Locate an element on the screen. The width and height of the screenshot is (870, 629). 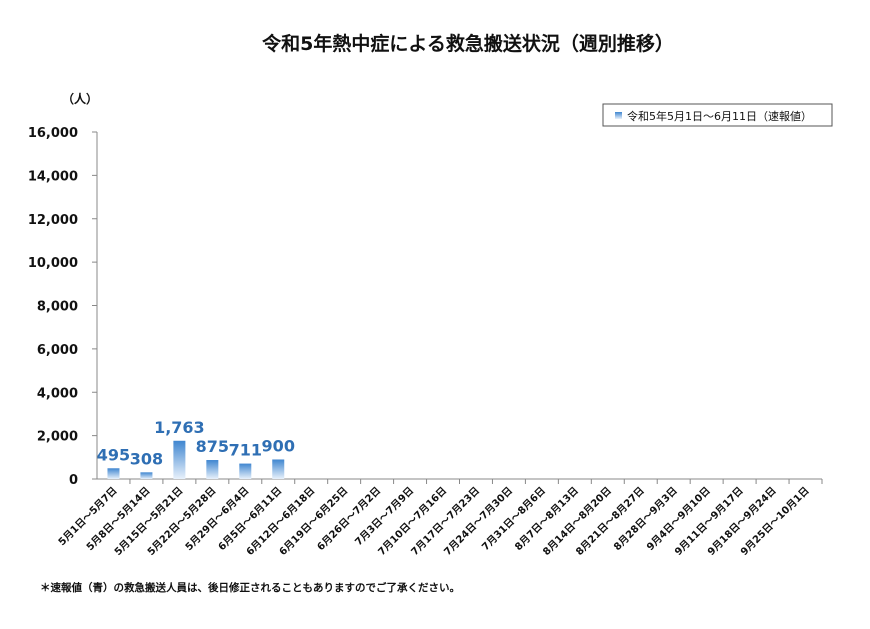
y-tick-label: 0 is located at coordinates (73, 480).